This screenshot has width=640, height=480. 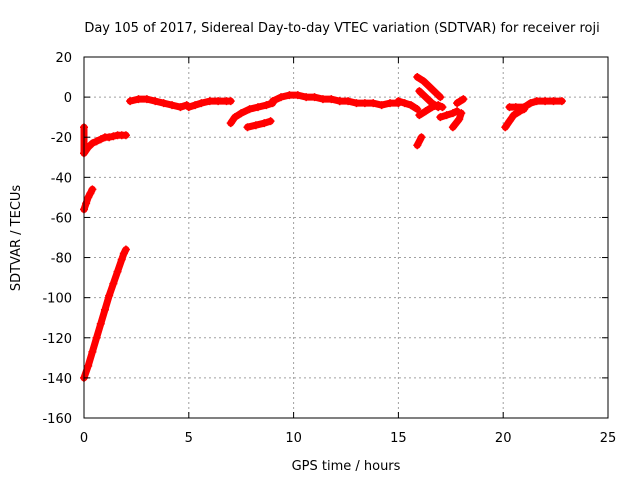 What do you see at coordinates (16, 238) in the screenshot?
I see `y-axis-label: SDTVAR / TECUs` at bounding box center [16, 238].